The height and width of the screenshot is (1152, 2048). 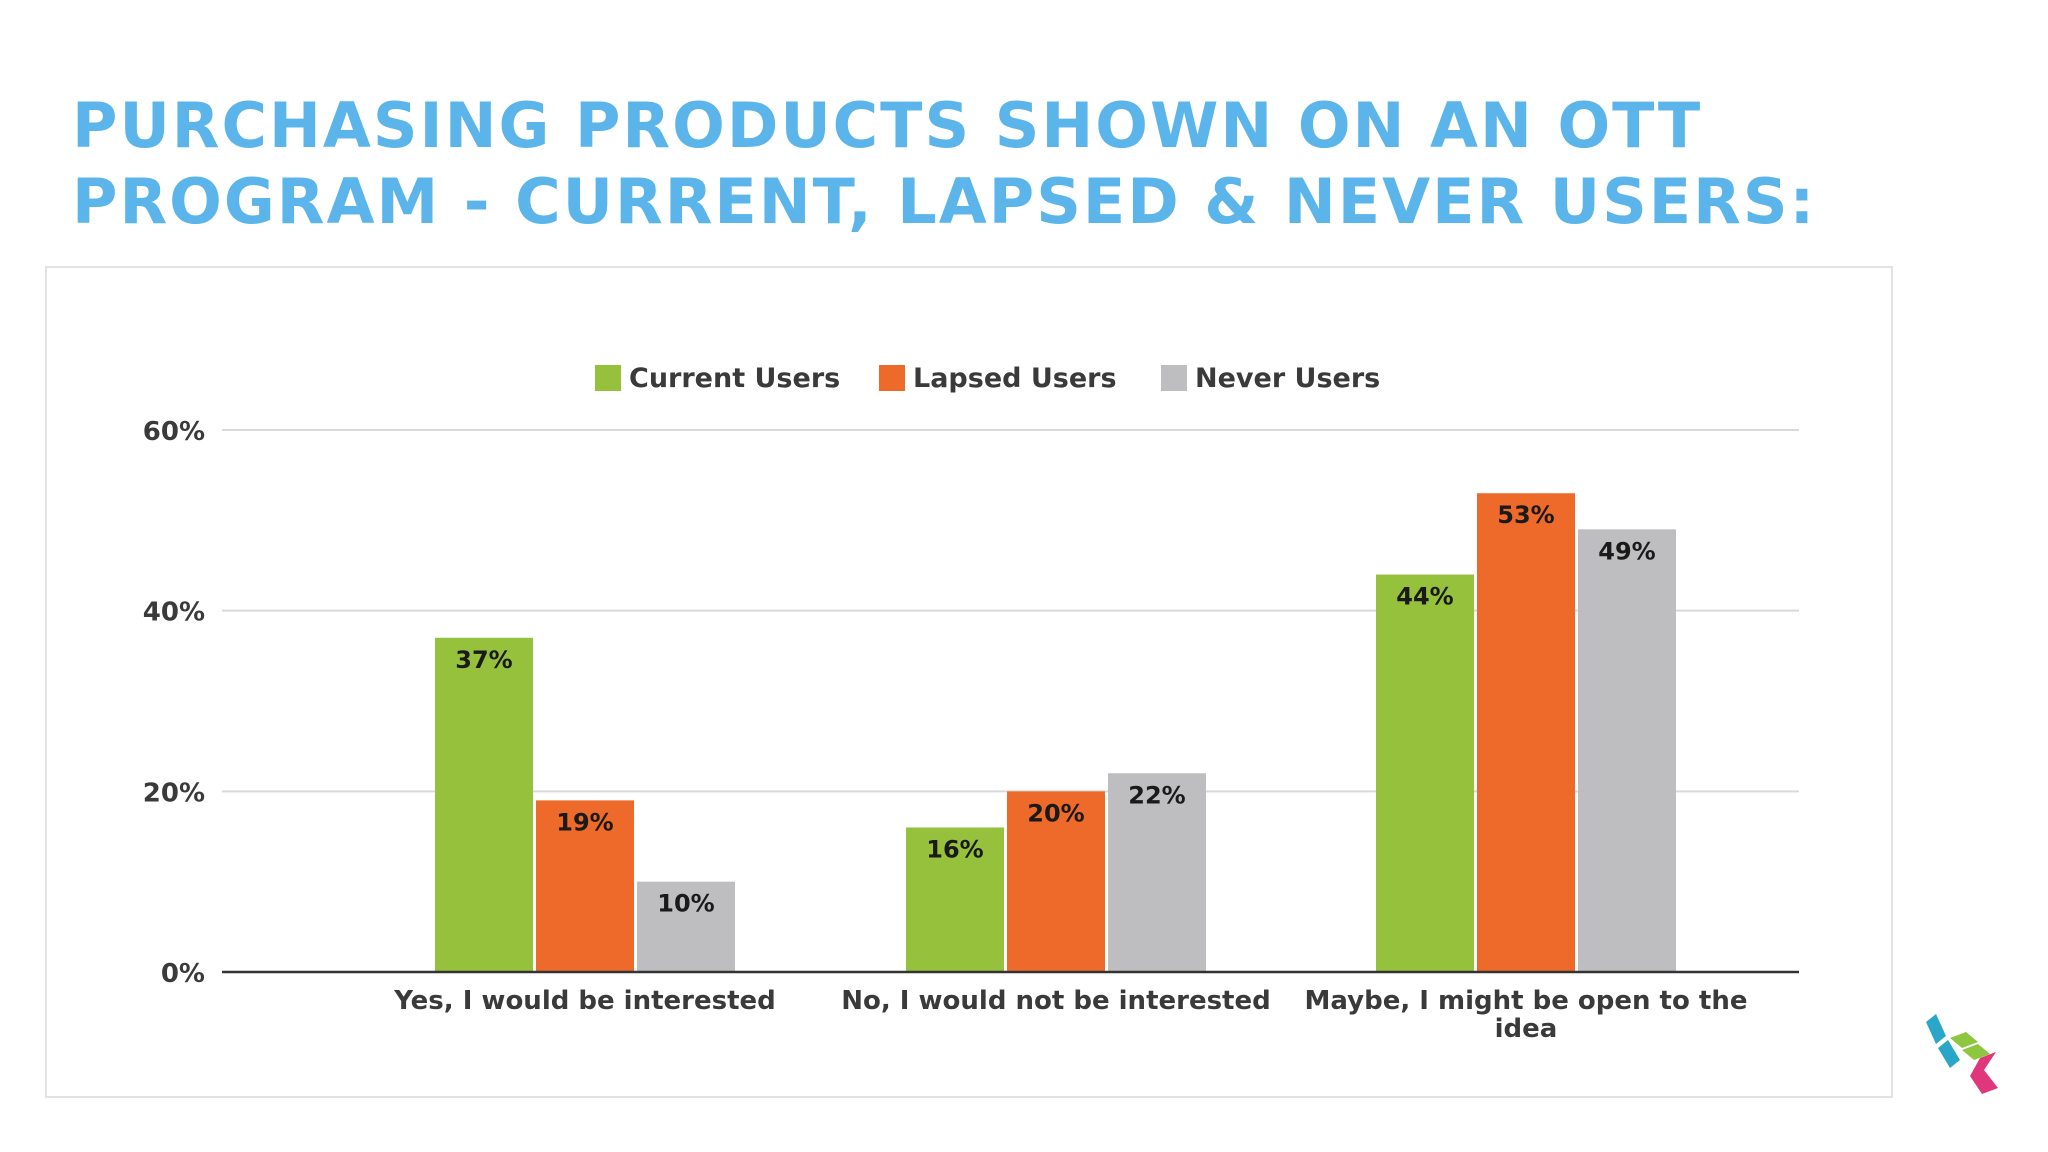 I want to click on data-label: 37%, so click(x=483, y=660).